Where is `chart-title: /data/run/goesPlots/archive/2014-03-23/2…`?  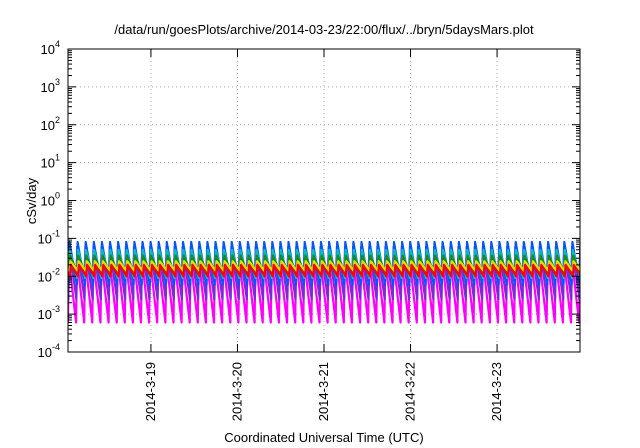
chart-title: /data/run/goesPlots/archive/2014-03-23/2… is located at coordinates (324, 29).